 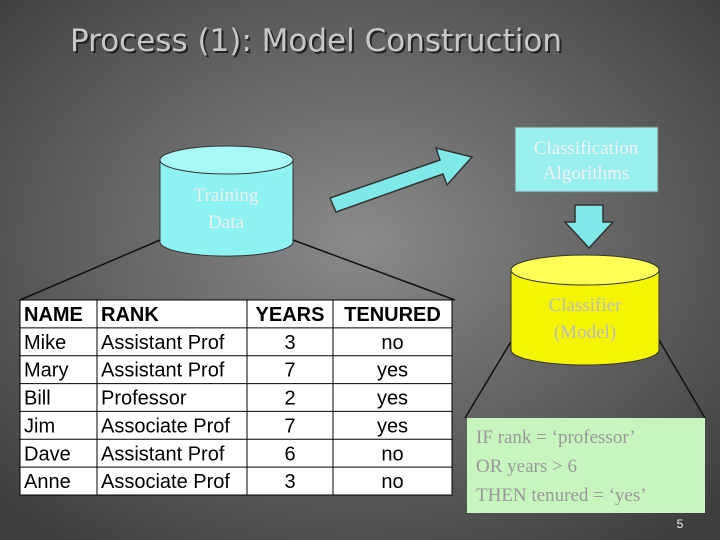 I want to click on title-shadow: Process (1): Model Construction, so click(x=318, y=43).